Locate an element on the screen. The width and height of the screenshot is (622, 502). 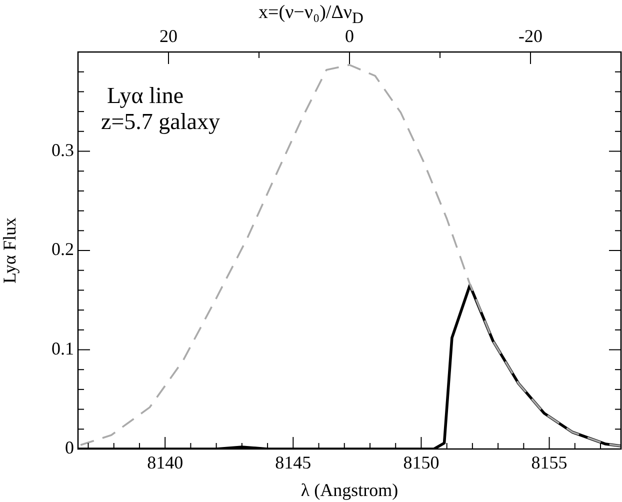
annotation: Lyα line is located at coordinates (145, 96).